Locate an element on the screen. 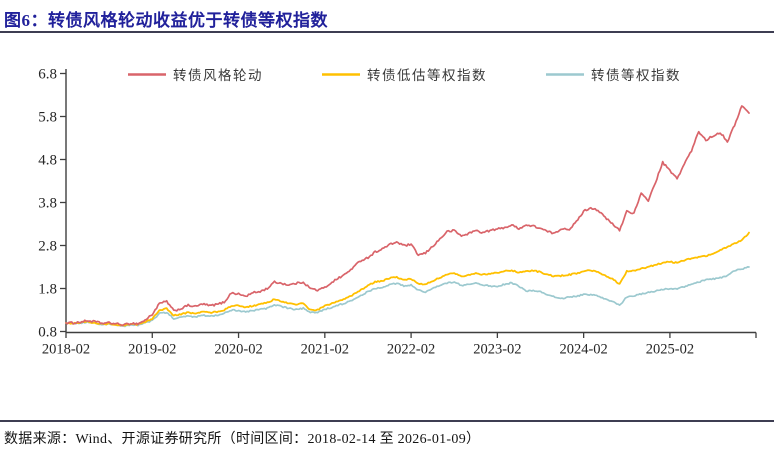 The height and width of the screenshot is (453, 774). x-tick-label: 2025-02 is located at coordinates (670, 350).